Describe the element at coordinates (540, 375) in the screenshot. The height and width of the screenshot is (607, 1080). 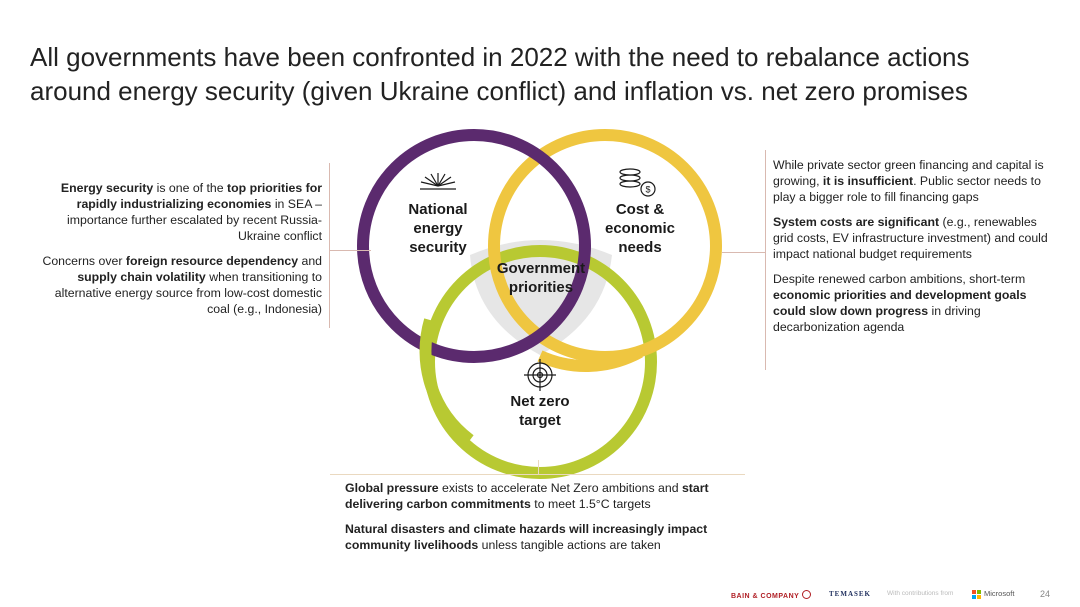
I see `target-icon` at that location.